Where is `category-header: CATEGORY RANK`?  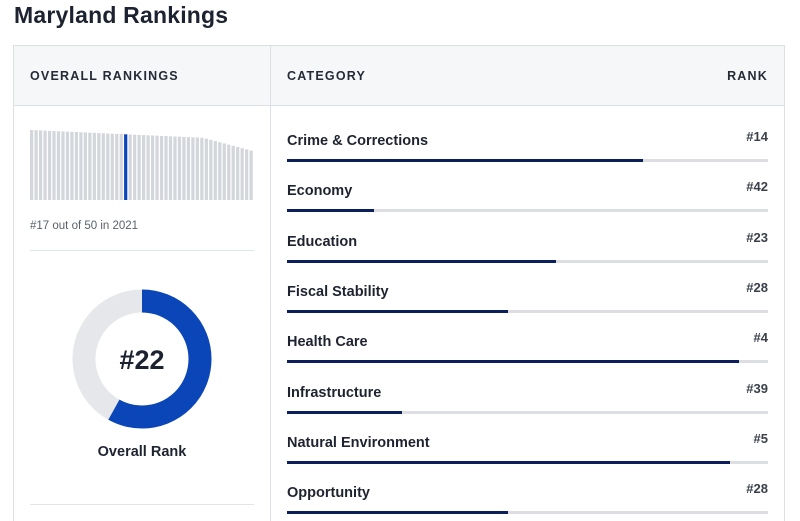
category-header: CATEGORY RANK is located at coordinates (527, 76).